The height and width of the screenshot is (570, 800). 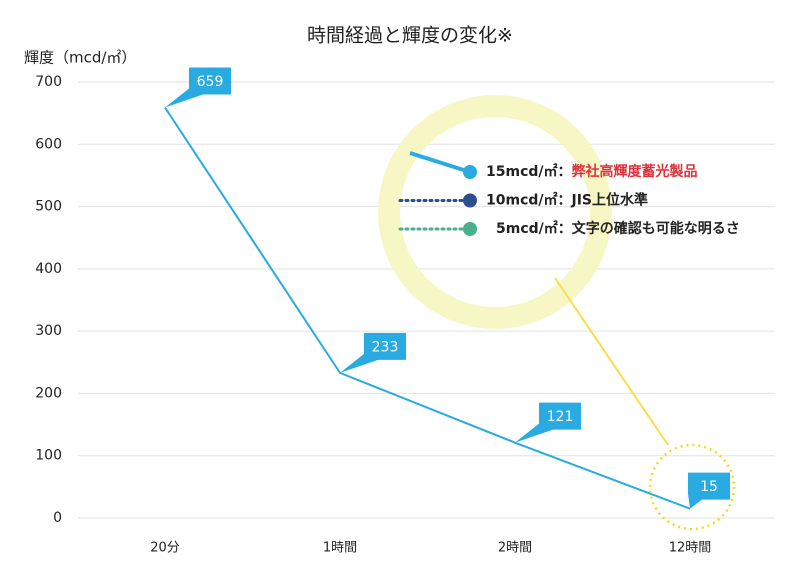 I want to click on x-tick-label: 20分, so click(x=165, y=548).